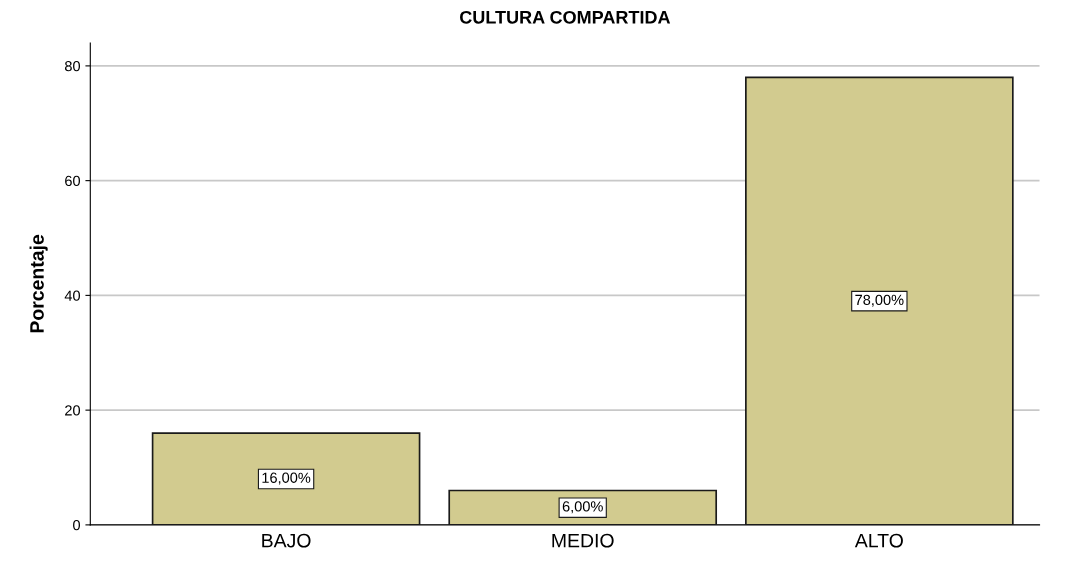 This screenshot has height=565, width=1075. I want to click on y-tick-label: 60, so click(73, 181).